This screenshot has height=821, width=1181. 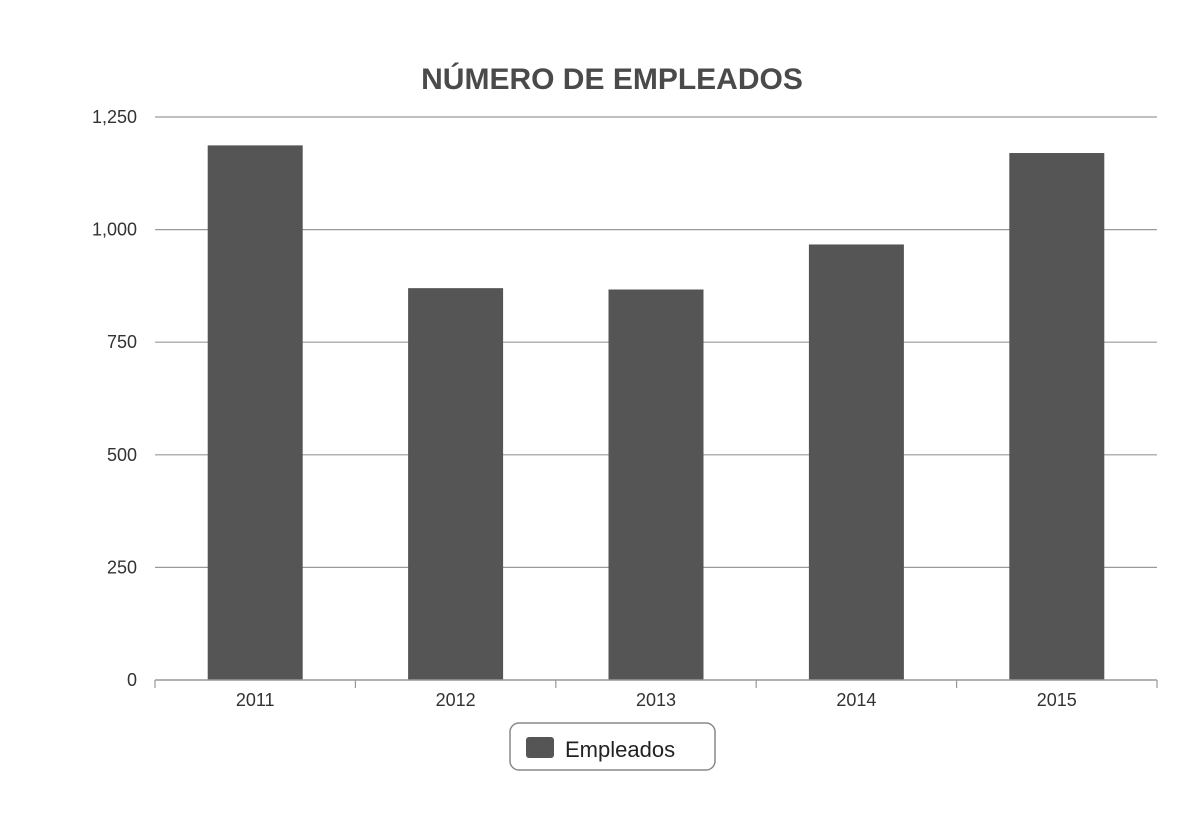 What do you see at coordinates (255, 700) in the screenshot?
I see `x-tick-label: 2011` at bounding box center [255, 700].